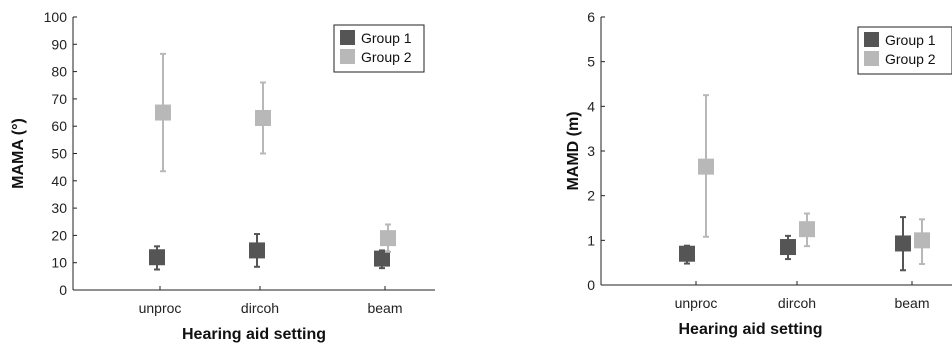 Image resolution: width=952 pixels, height=347 pixels. Describe the element at coordinates (59, 208) in the screenshot. I see `y-tick-label: 30` at that location.